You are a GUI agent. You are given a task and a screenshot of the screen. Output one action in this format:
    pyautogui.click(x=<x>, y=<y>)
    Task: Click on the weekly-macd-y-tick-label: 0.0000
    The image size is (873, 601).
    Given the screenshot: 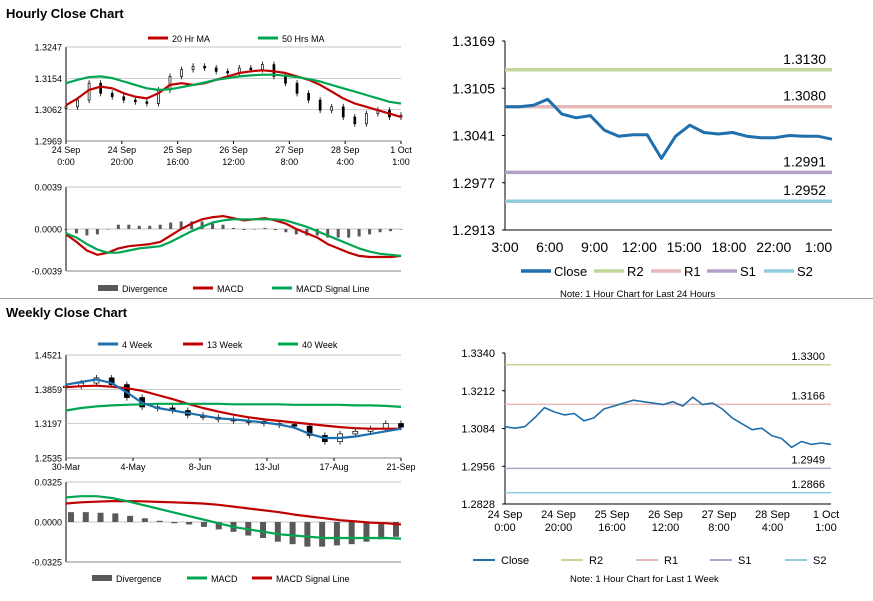 What is the action you would take?
    pyautogui.click(x=48, y=523)
    